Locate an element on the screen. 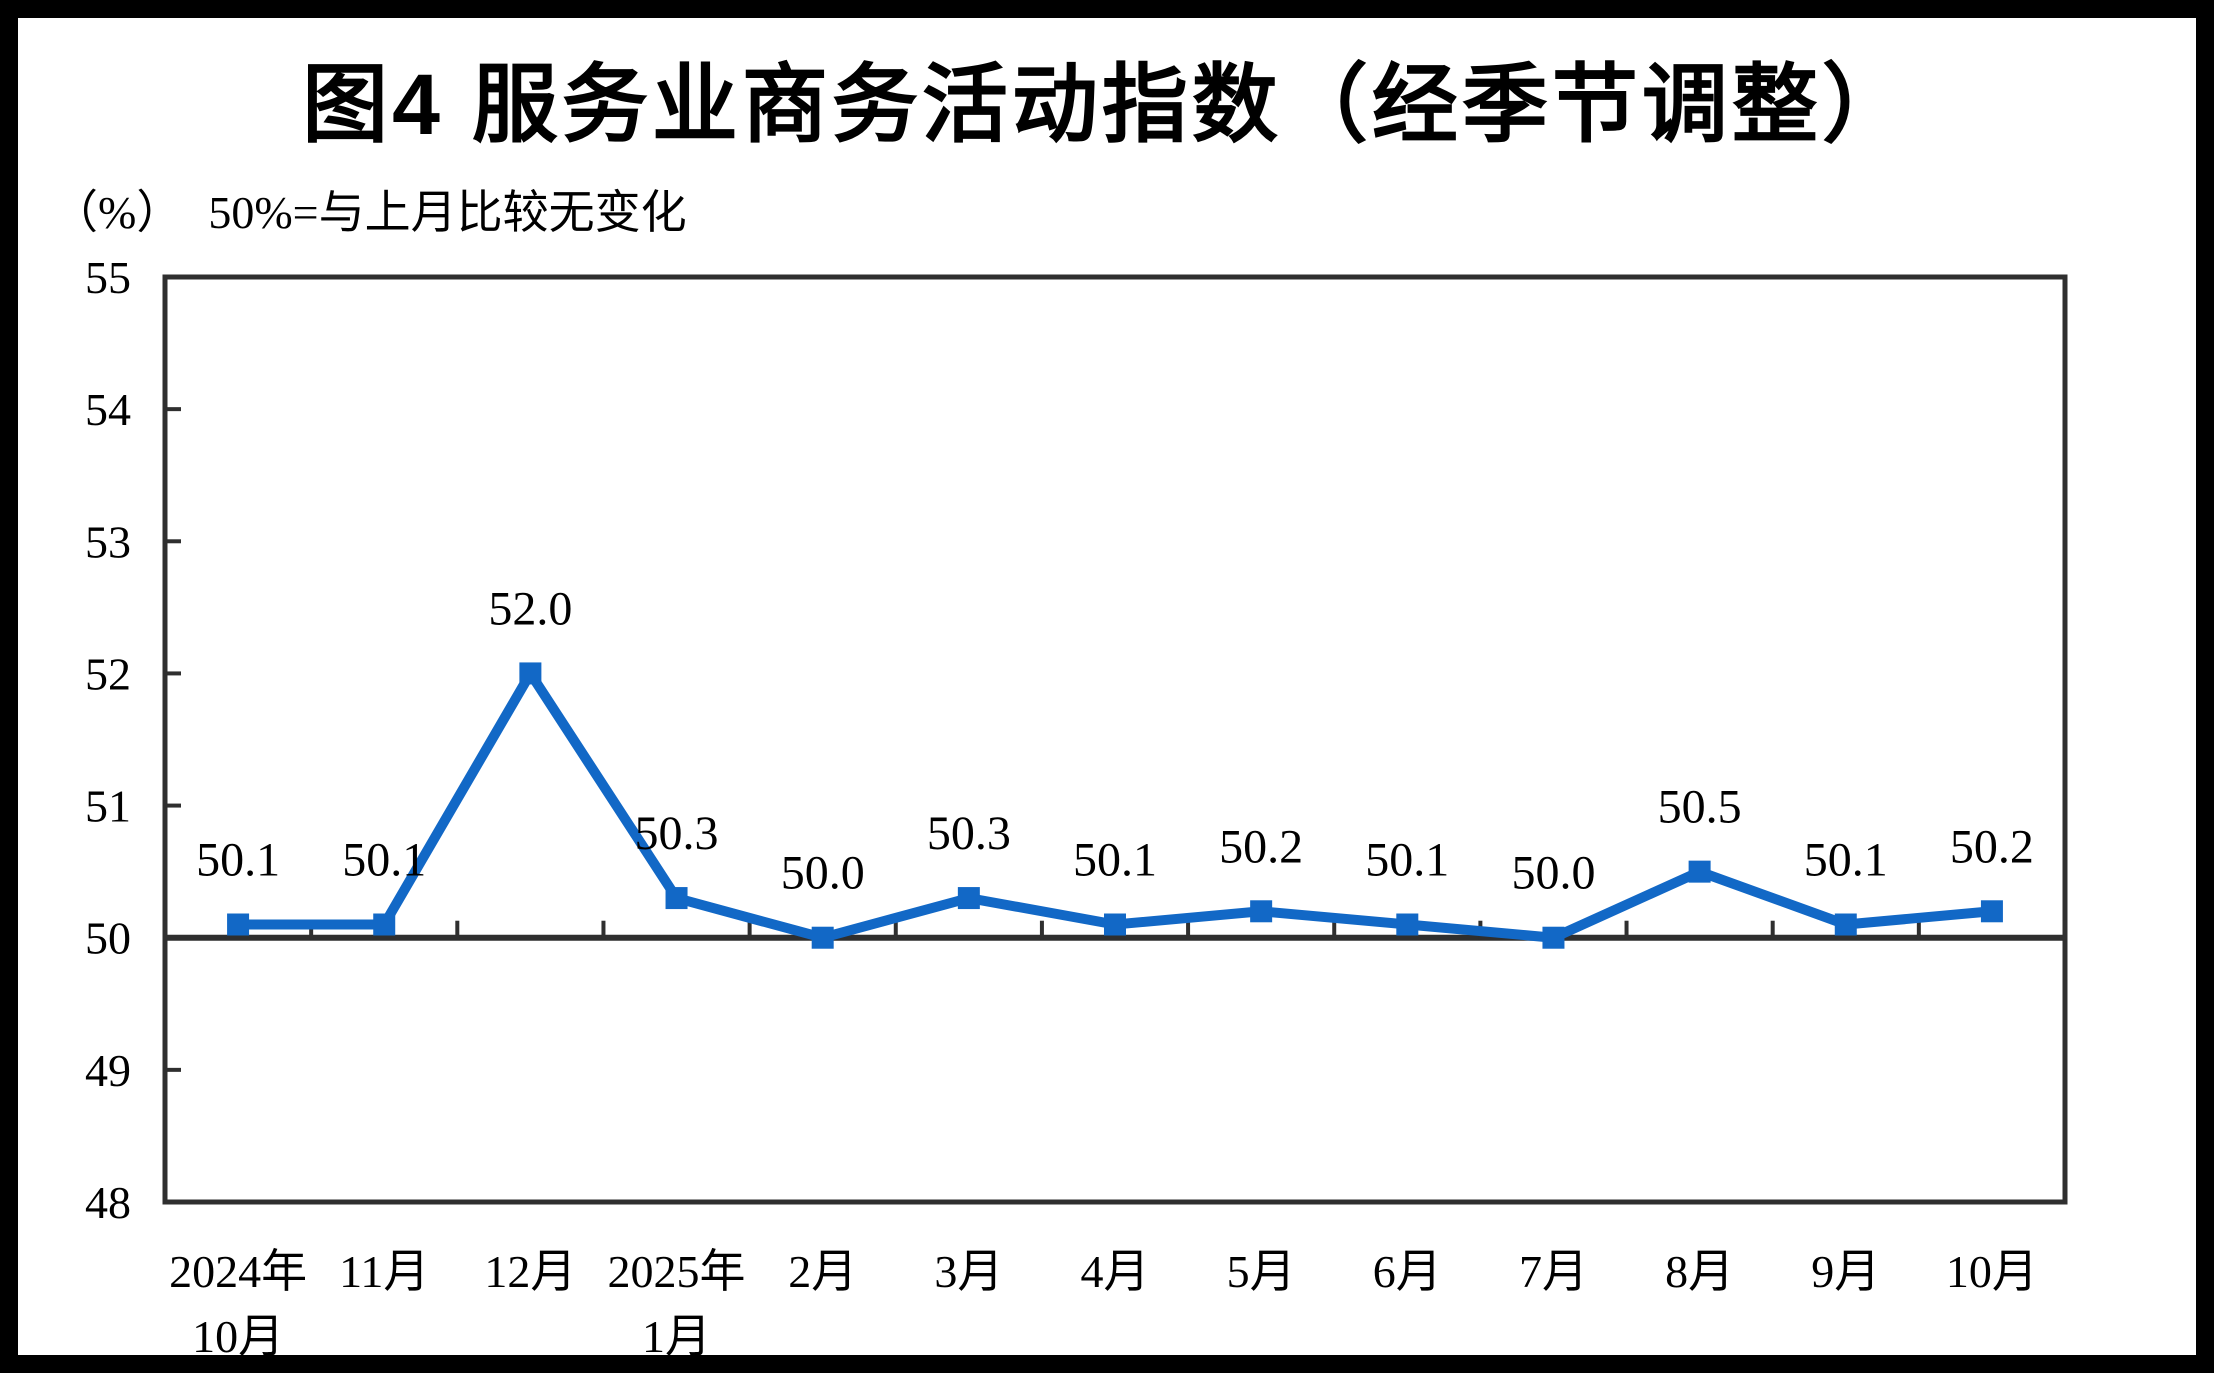  data-point-label: 50.5 is located at coordinates (1700, 807).